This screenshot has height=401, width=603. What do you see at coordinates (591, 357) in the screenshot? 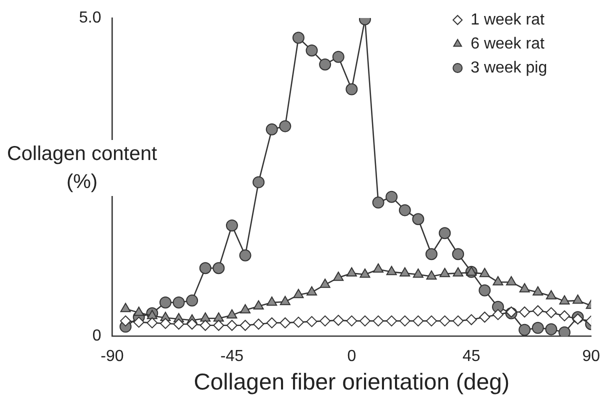
I see `x-tick-label: 90` at bounding box center [591, 357].